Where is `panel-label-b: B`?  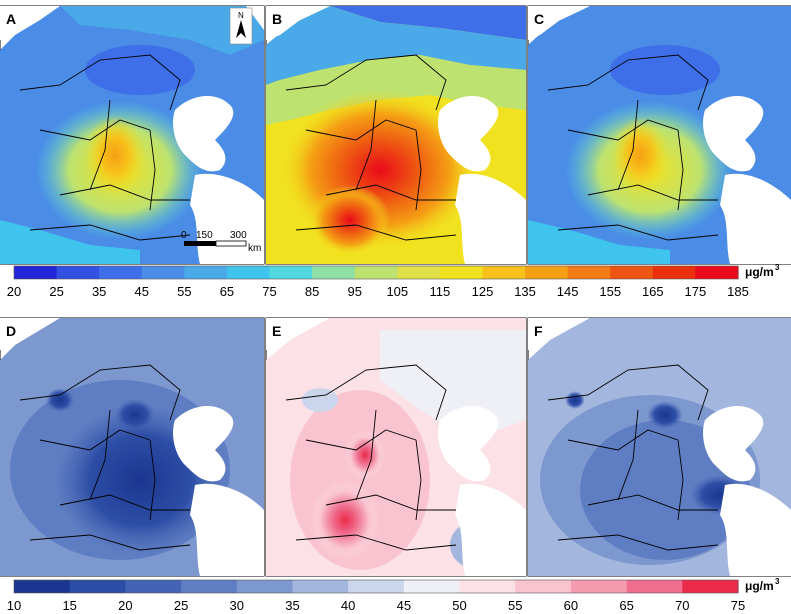 panel-label-b: B is located at coordinates (277, 19).